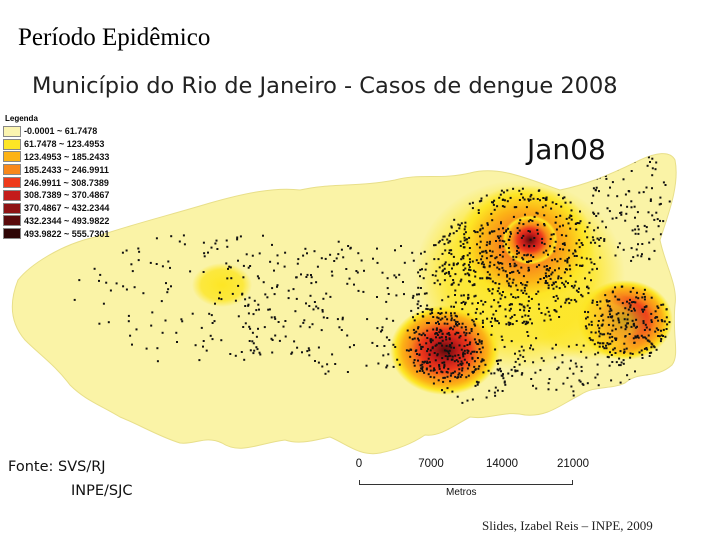 The width and height of the screenshot is (720, 540). What do you see at coordinates (567, 525) in the screenshot?
I see `slide-credit: Slides, Izabel Reis – INPE, 2009` at bounding box center [567, 525].